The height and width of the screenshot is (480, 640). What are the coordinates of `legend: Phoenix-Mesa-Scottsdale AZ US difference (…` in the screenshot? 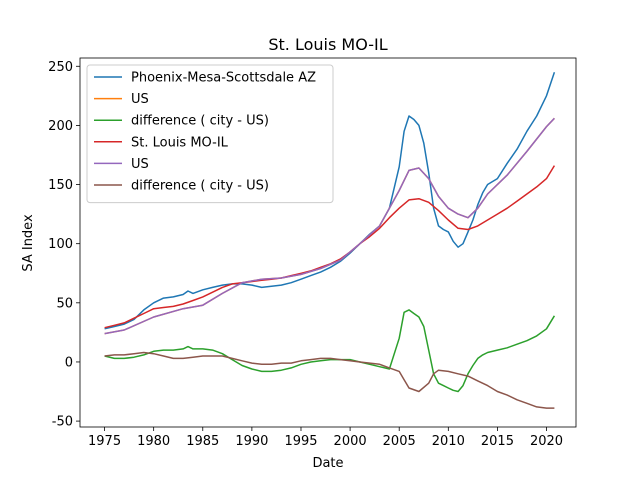 It's located at (210, 134).